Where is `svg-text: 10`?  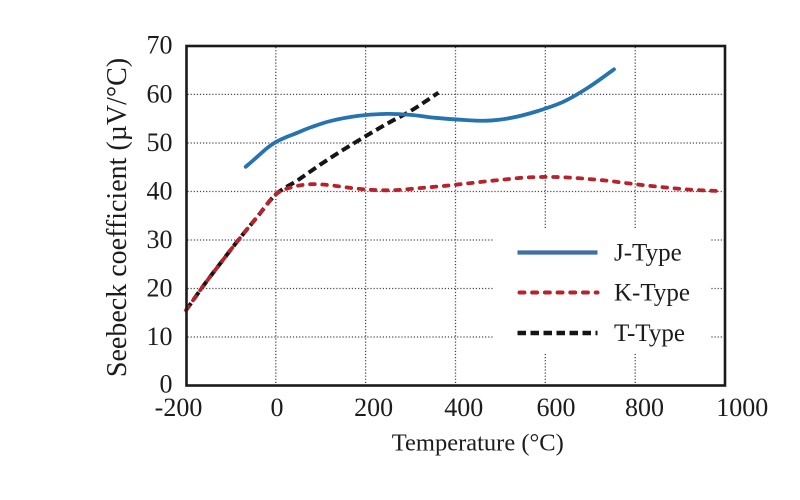 svg-text: 10 is located at coordinates (160, 336).